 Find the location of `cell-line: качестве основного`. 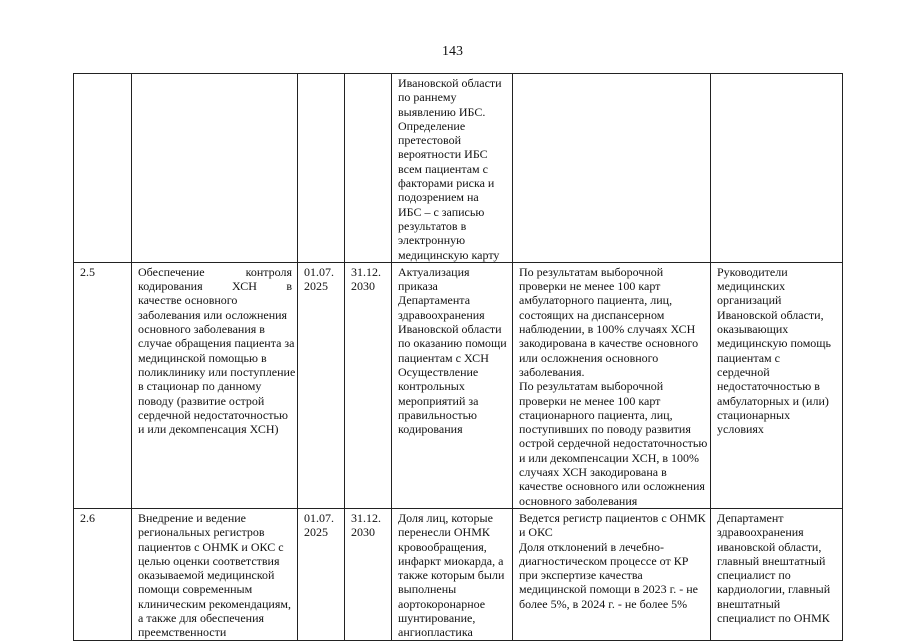

cell-line: качестве основного is located at coordinates (188, 300).